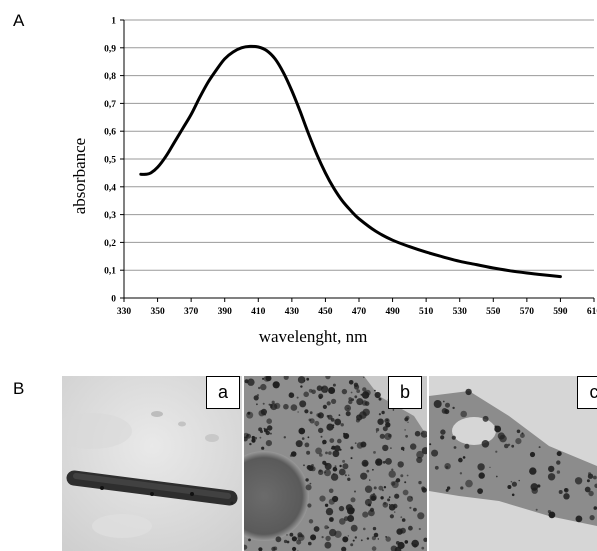 The image size is (597, 551). I want to click on y-tick-label: 0,6, so click(110, 133).